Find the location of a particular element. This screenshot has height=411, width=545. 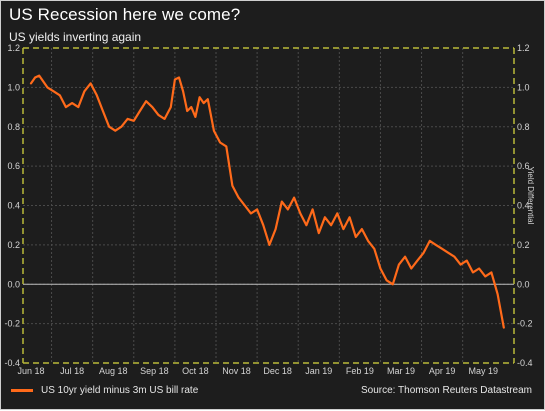

y-tick-label-right: 0.8 is located at coordinates (523, 127).